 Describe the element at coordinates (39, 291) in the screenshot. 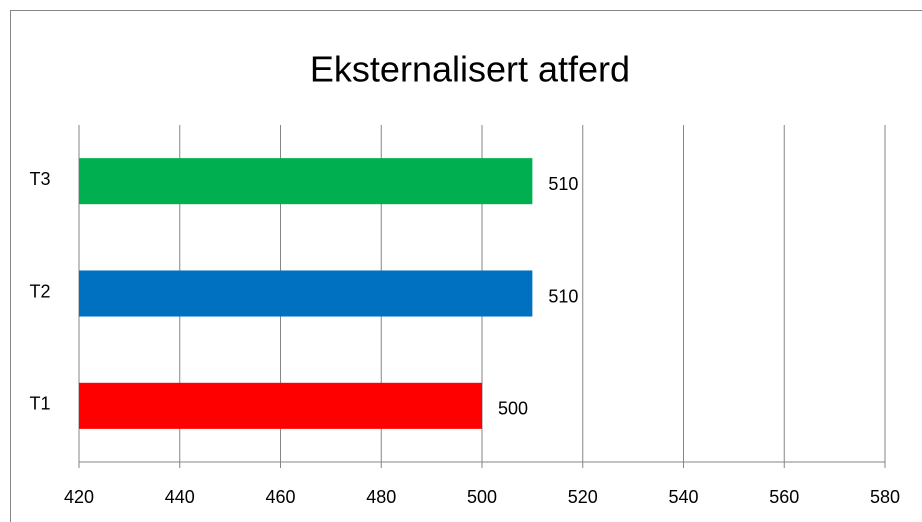

I see `y-tick-label: T2` at that location.